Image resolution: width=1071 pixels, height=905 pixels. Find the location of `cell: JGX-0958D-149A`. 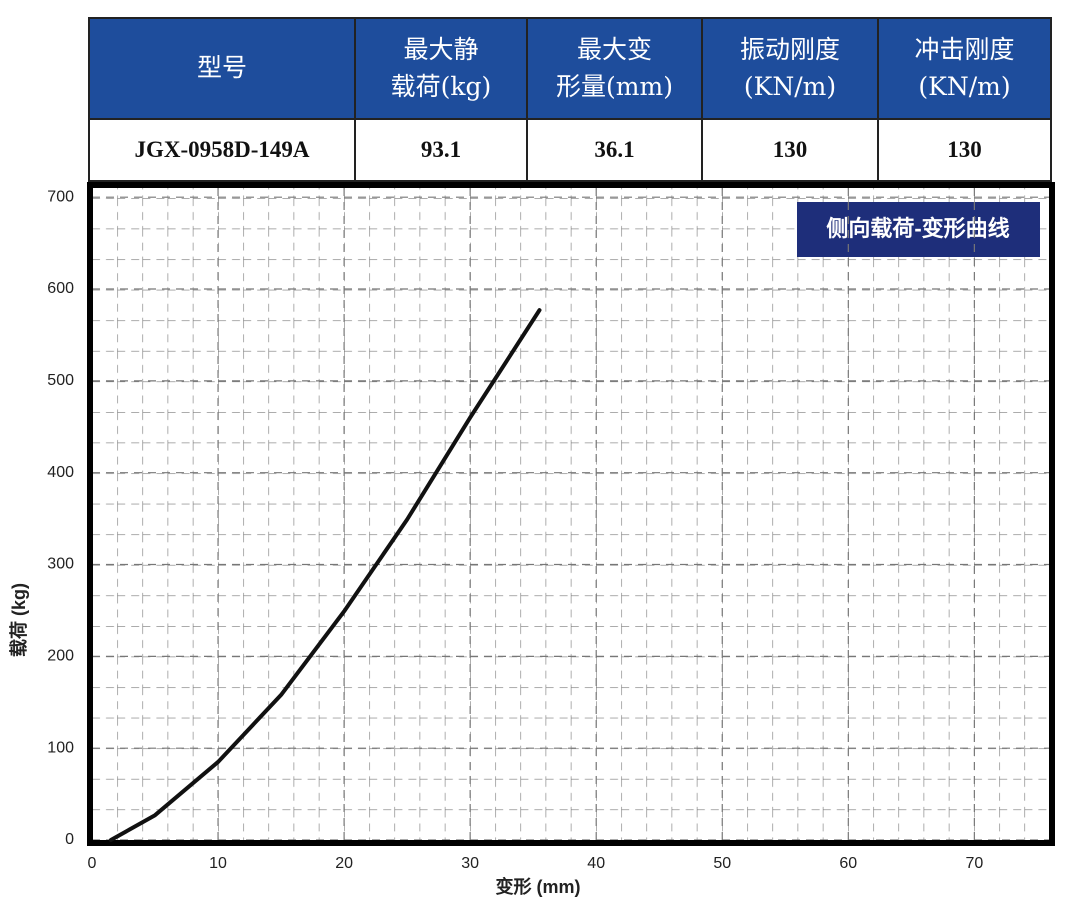

cell: JGX-0958D-149A is located at coordinates (222, 150).